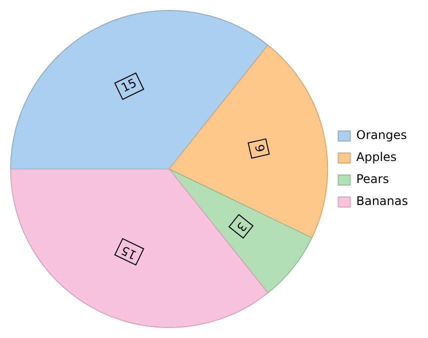 The height and width of the screenshot is (338, 428). Describe the element at coordinates (381, 135) in the screenshot. I see `legend-label: Oranges` at that location.